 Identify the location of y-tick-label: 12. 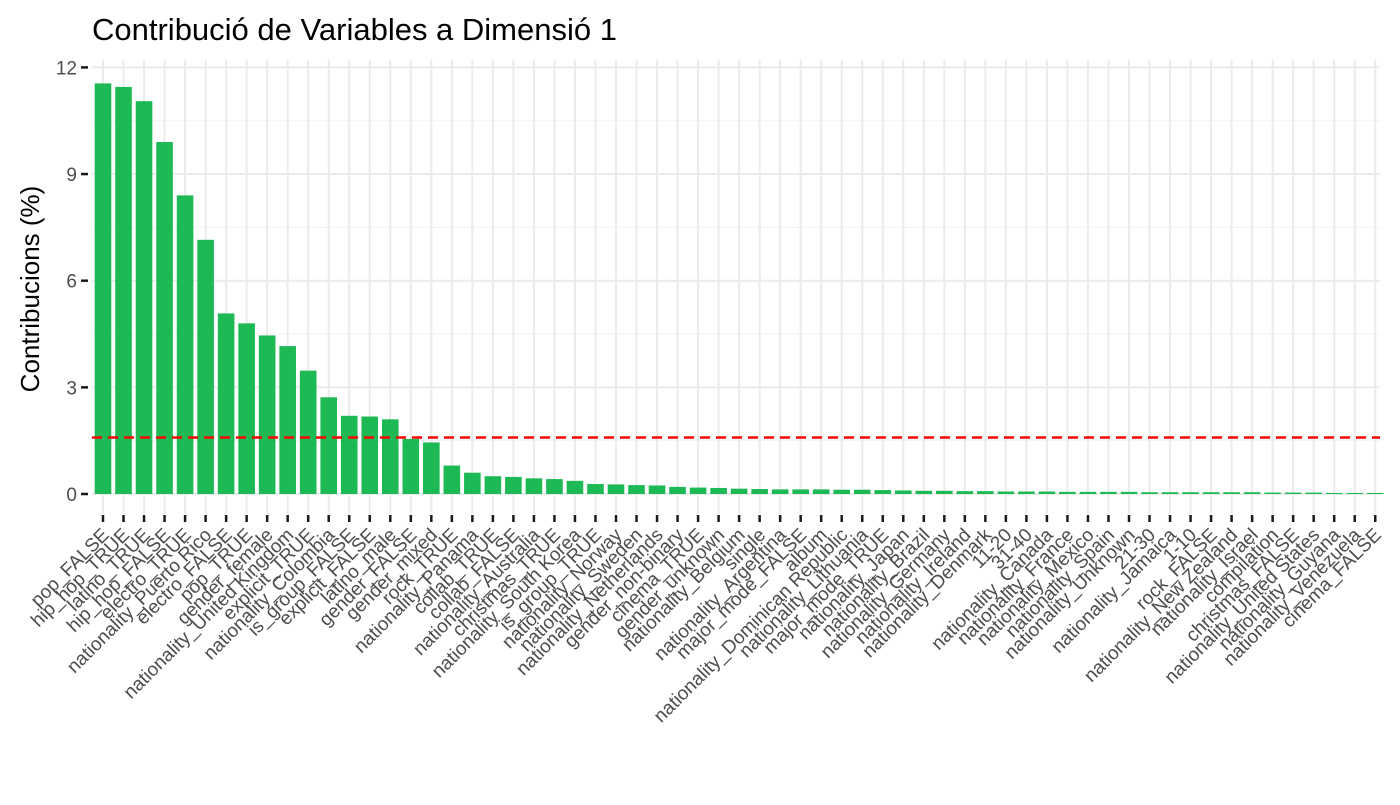
(66, 68).